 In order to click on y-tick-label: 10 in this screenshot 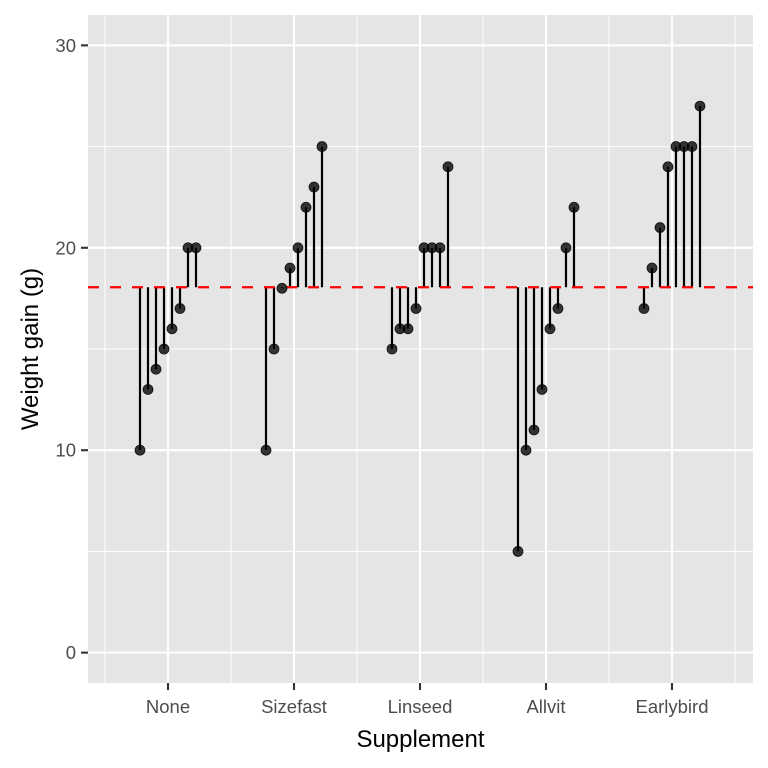, I will do `click(65, 450)`.